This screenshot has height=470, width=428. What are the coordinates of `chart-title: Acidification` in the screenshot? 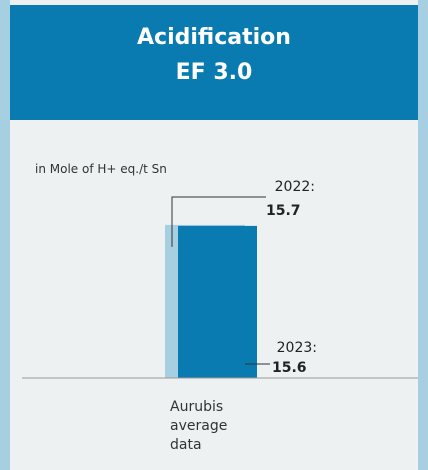 It's located at (214, 37).